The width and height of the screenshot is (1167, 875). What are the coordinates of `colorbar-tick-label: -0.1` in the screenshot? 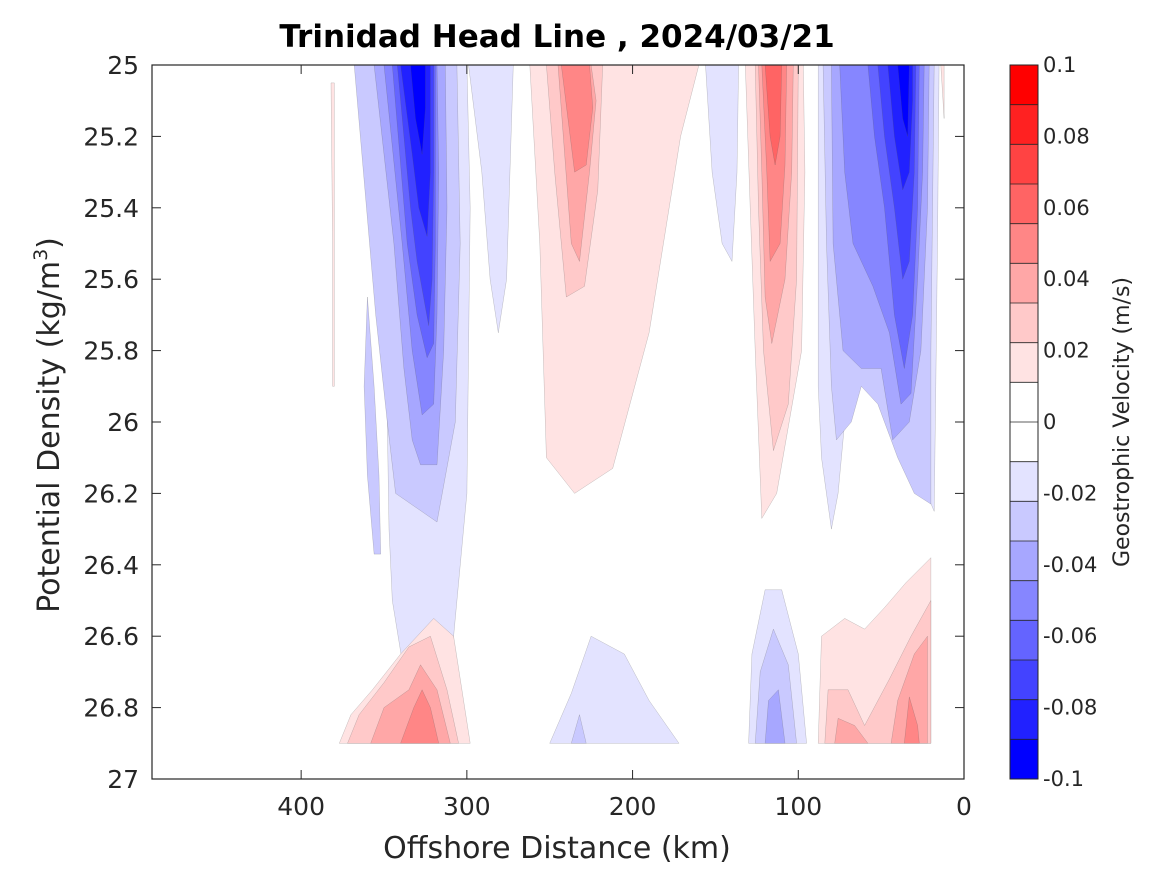 It's located at (1063, 779).